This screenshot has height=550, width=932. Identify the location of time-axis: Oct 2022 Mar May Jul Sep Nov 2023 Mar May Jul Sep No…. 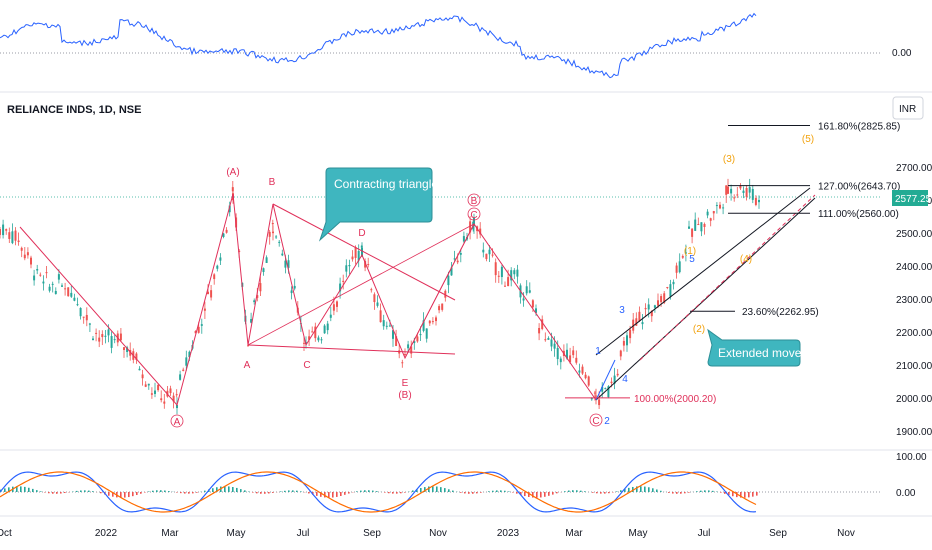
(427, 533).